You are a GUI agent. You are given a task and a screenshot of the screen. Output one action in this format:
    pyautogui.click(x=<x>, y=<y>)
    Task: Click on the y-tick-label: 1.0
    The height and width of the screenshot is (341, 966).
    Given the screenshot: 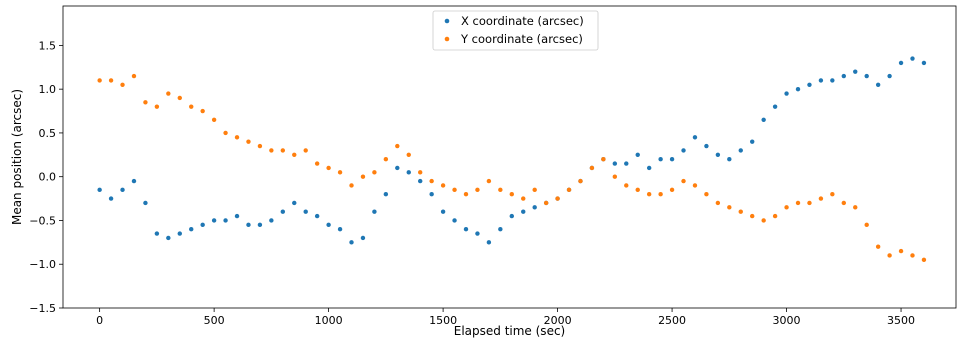 What is the action you would take?
    pyautogui.click(x=48, y=89)
    